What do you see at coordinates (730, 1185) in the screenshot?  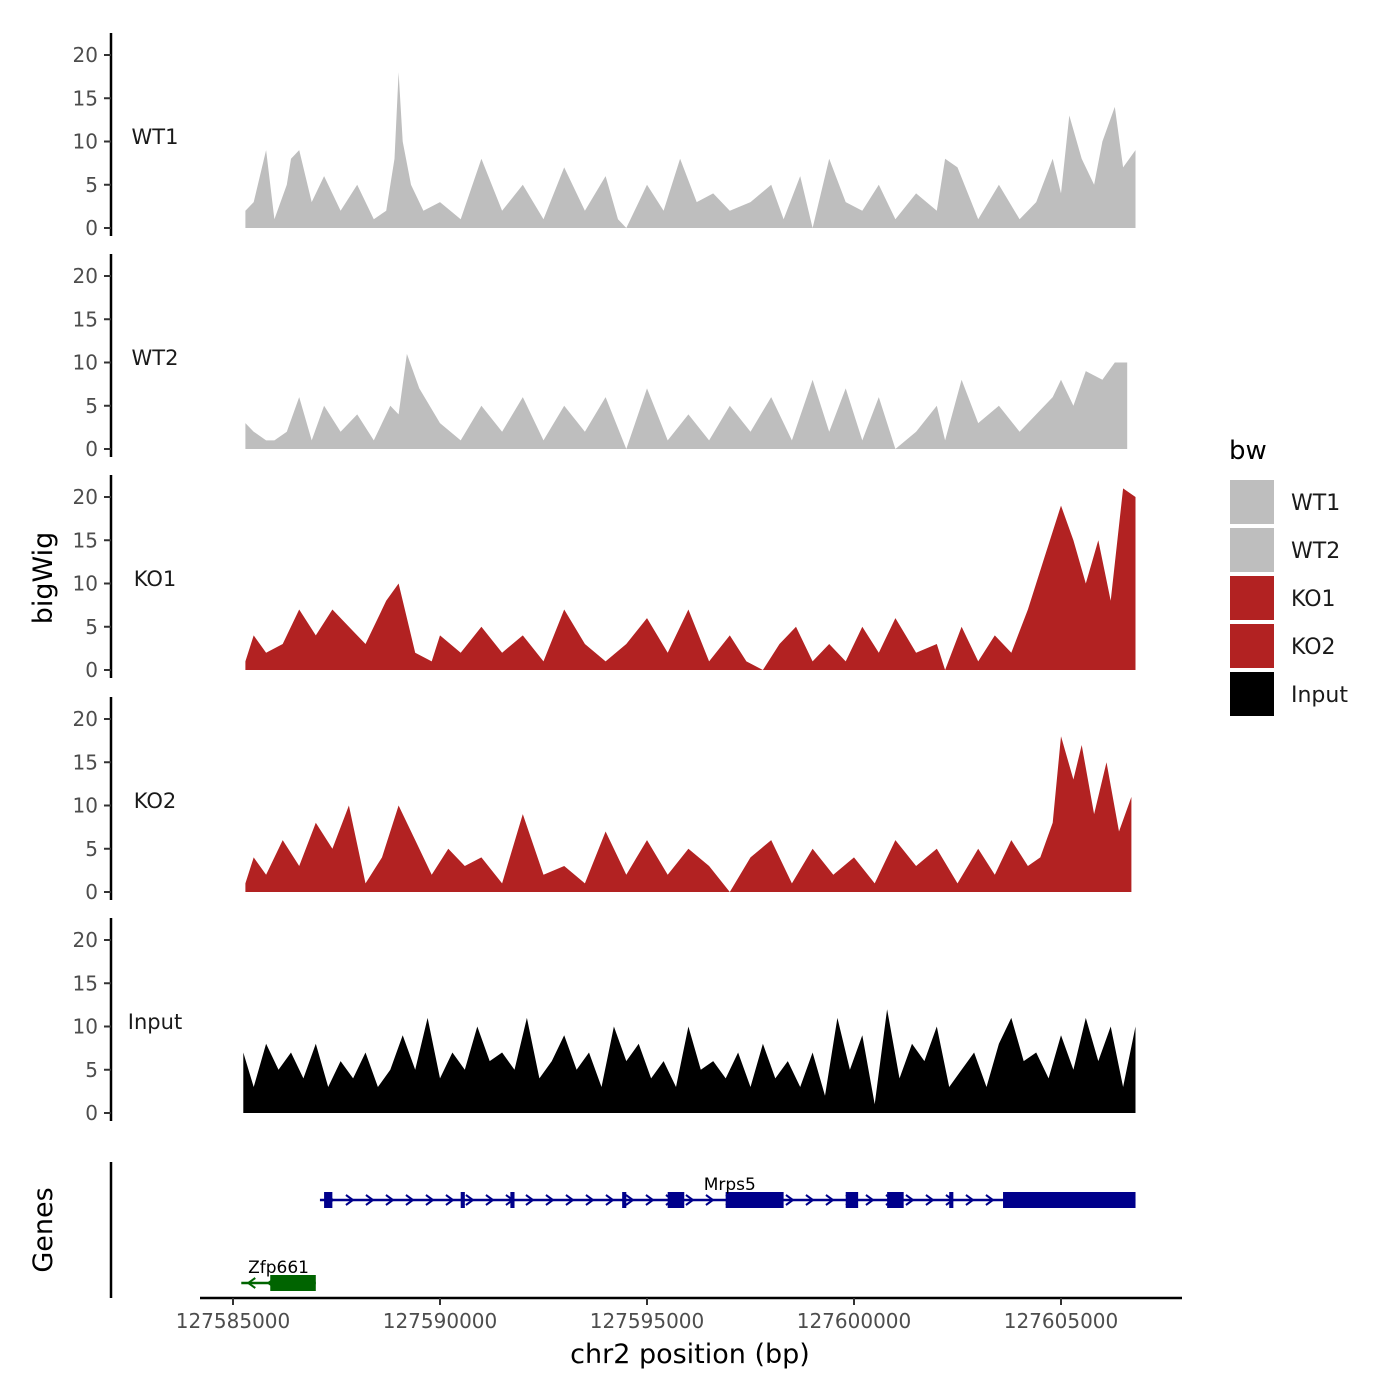 I see `gene-label: Mrps5` at bounding box center [730, 1185].